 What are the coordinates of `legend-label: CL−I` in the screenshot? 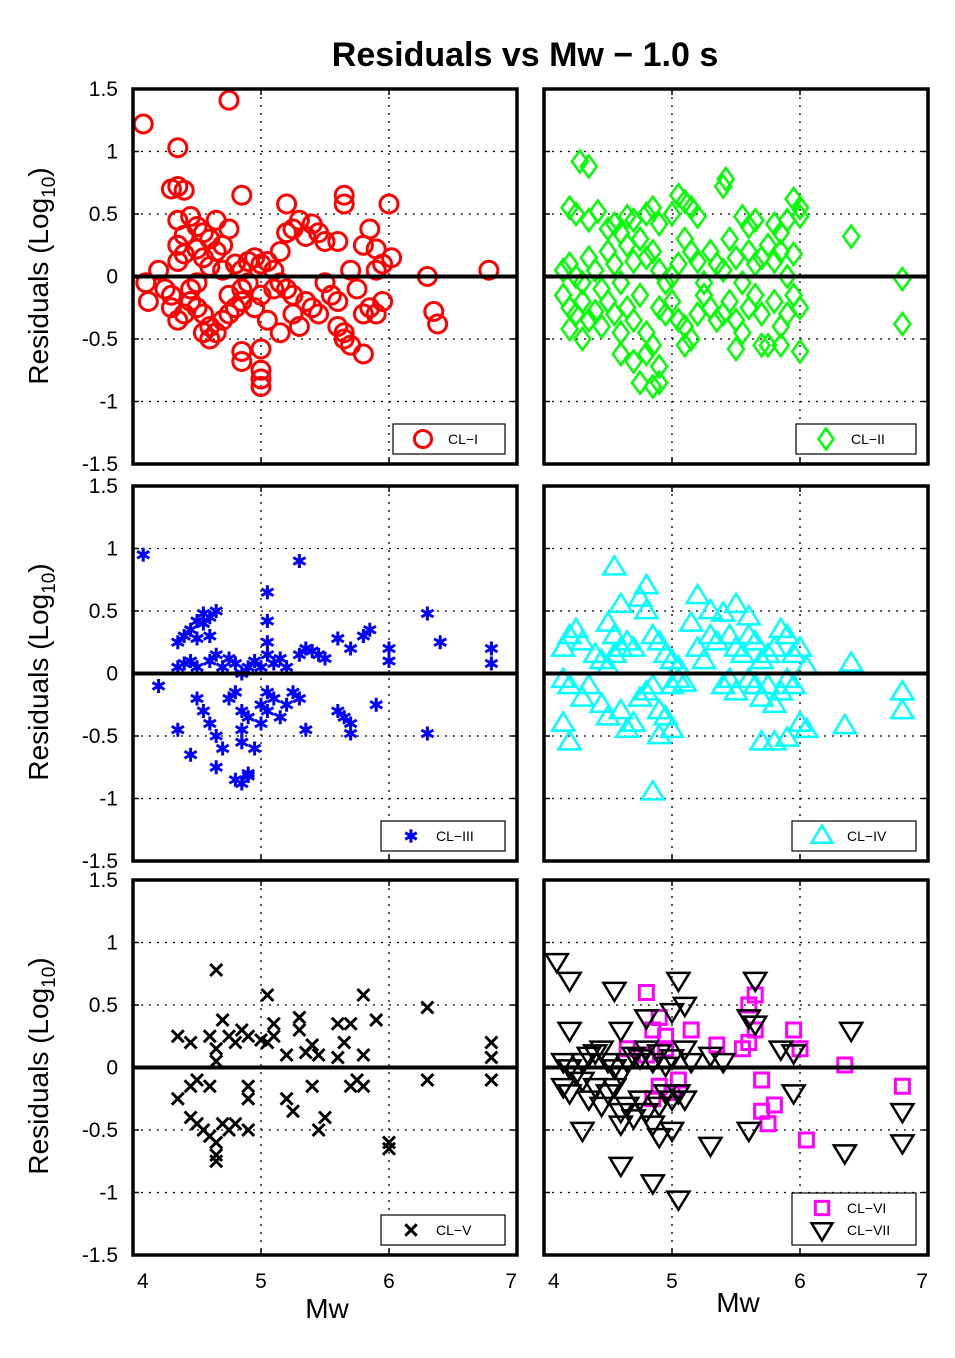 It's located at (463, 439).